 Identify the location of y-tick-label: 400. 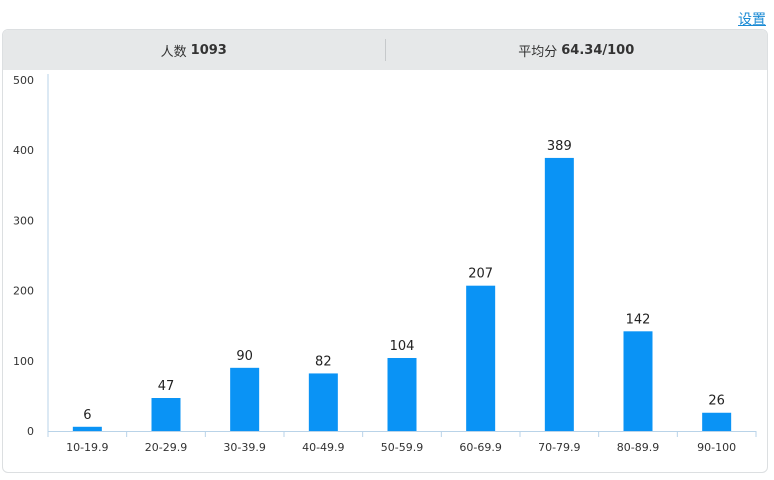
(23, 150).